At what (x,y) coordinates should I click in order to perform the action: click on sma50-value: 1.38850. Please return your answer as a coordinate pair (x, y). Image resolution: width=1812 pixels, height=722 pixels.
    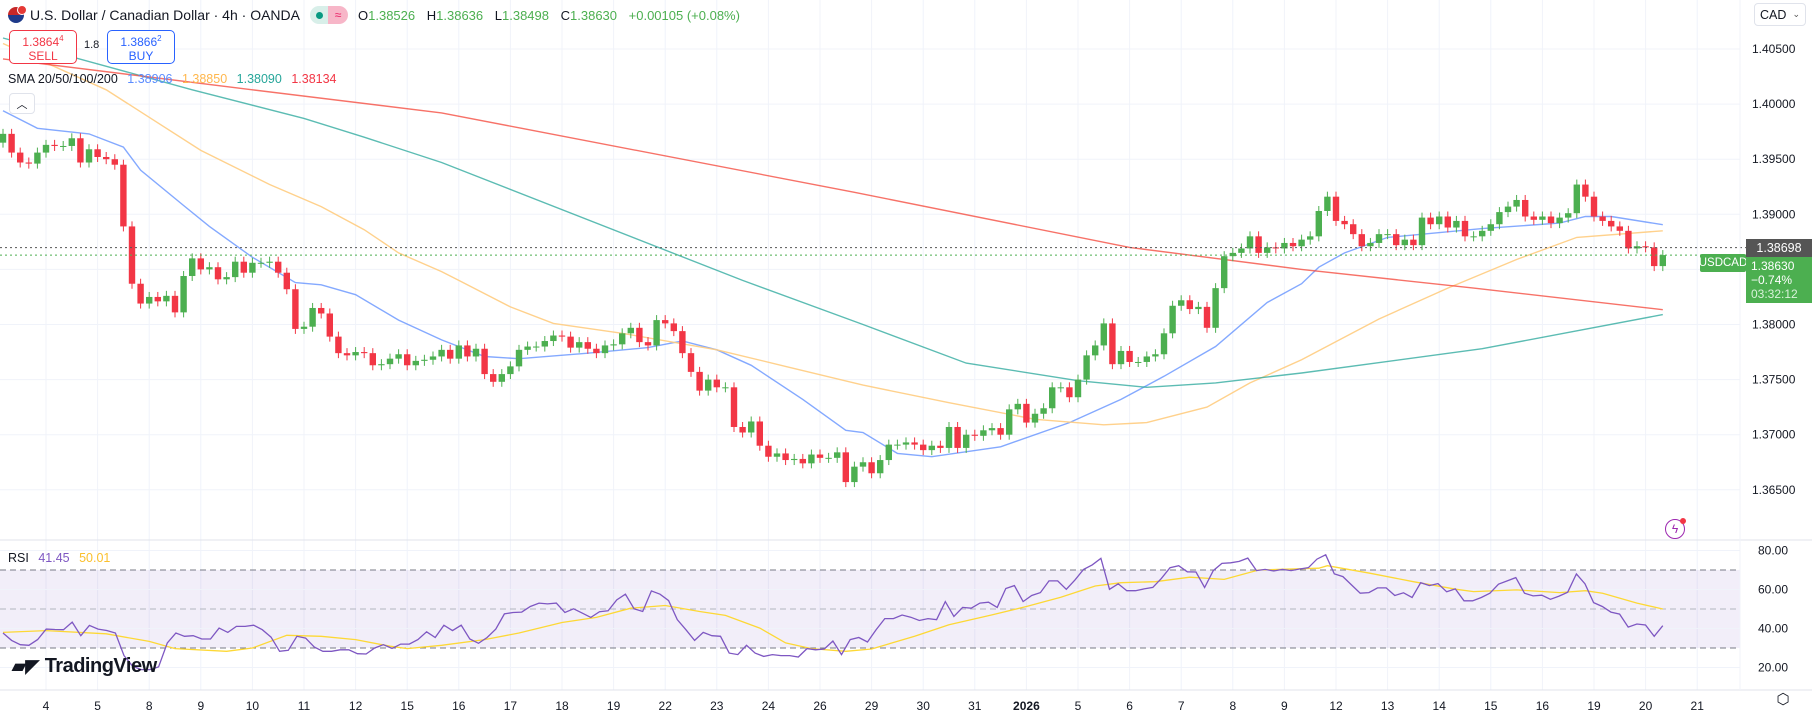
    Looking at the image, I should click on (204, 79).